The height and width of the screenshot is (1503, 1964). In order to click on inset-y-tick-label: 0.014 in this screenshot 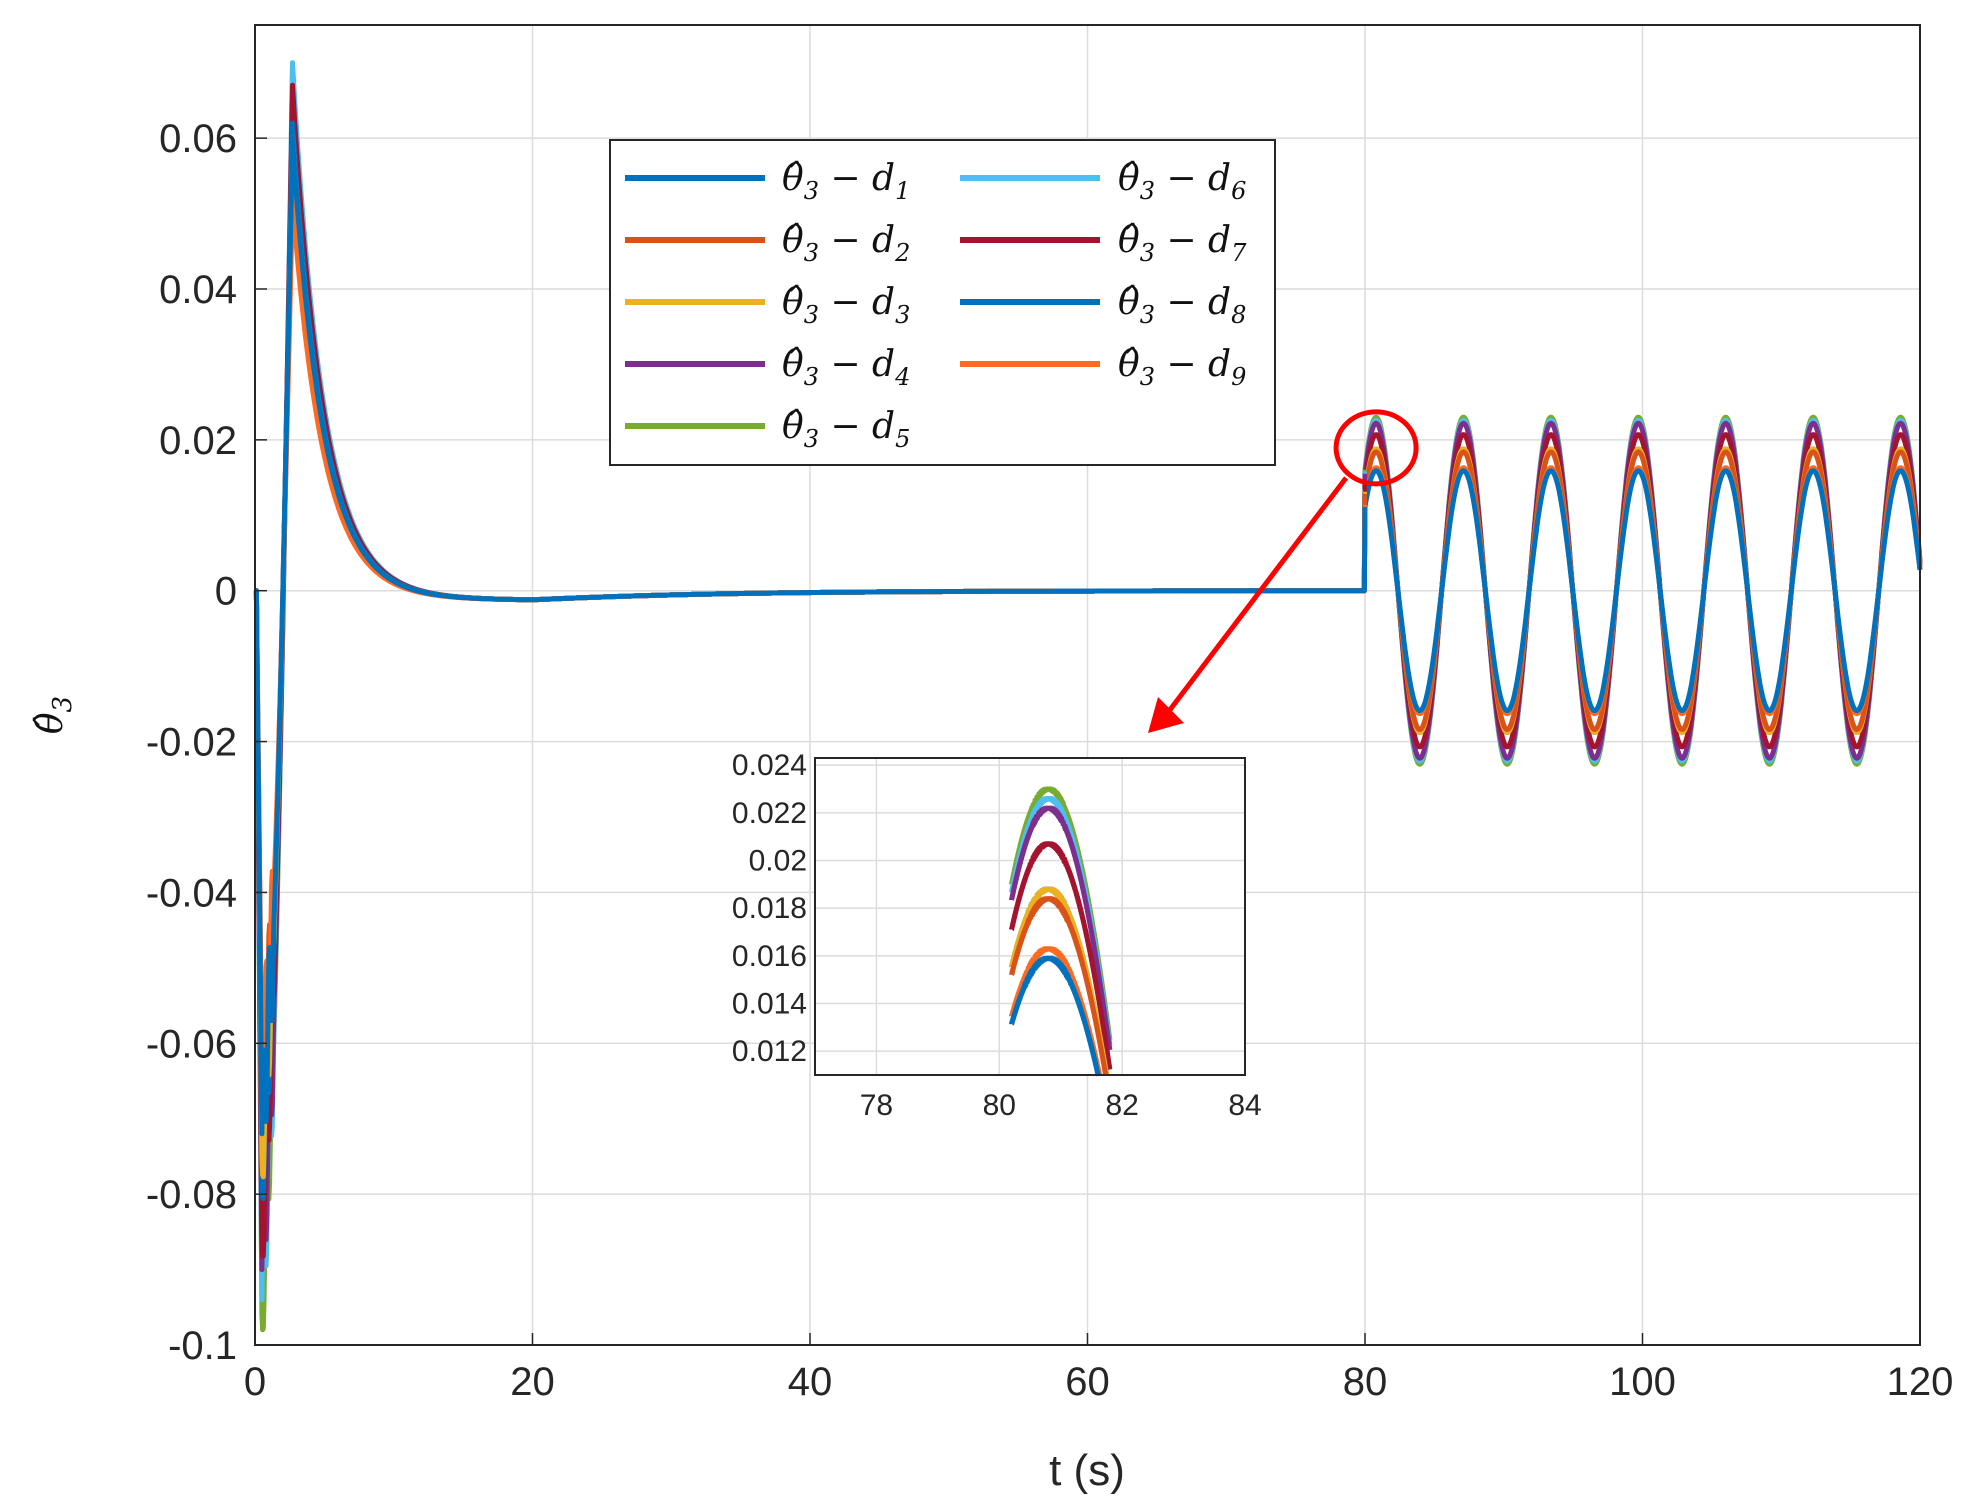, I will do `click(769, 1003)`.